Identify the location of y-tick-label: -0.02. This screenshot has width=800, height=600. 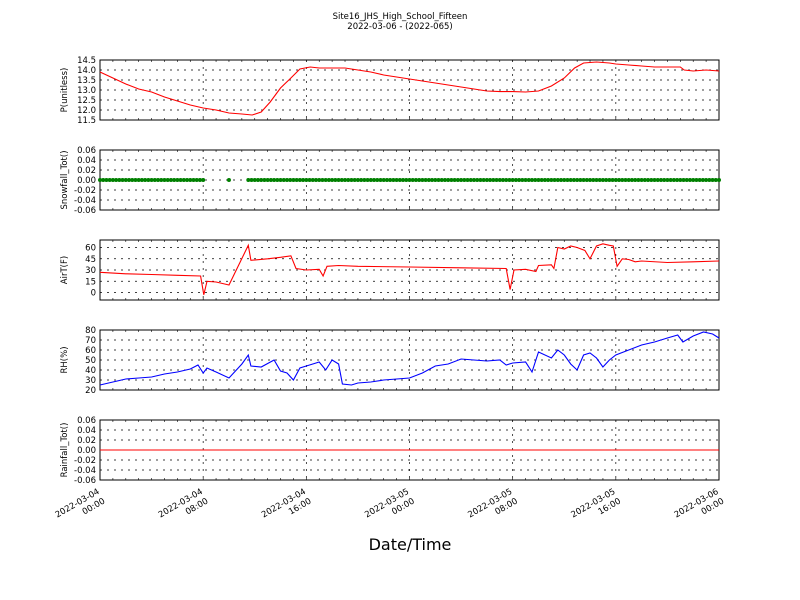
(85, 461).